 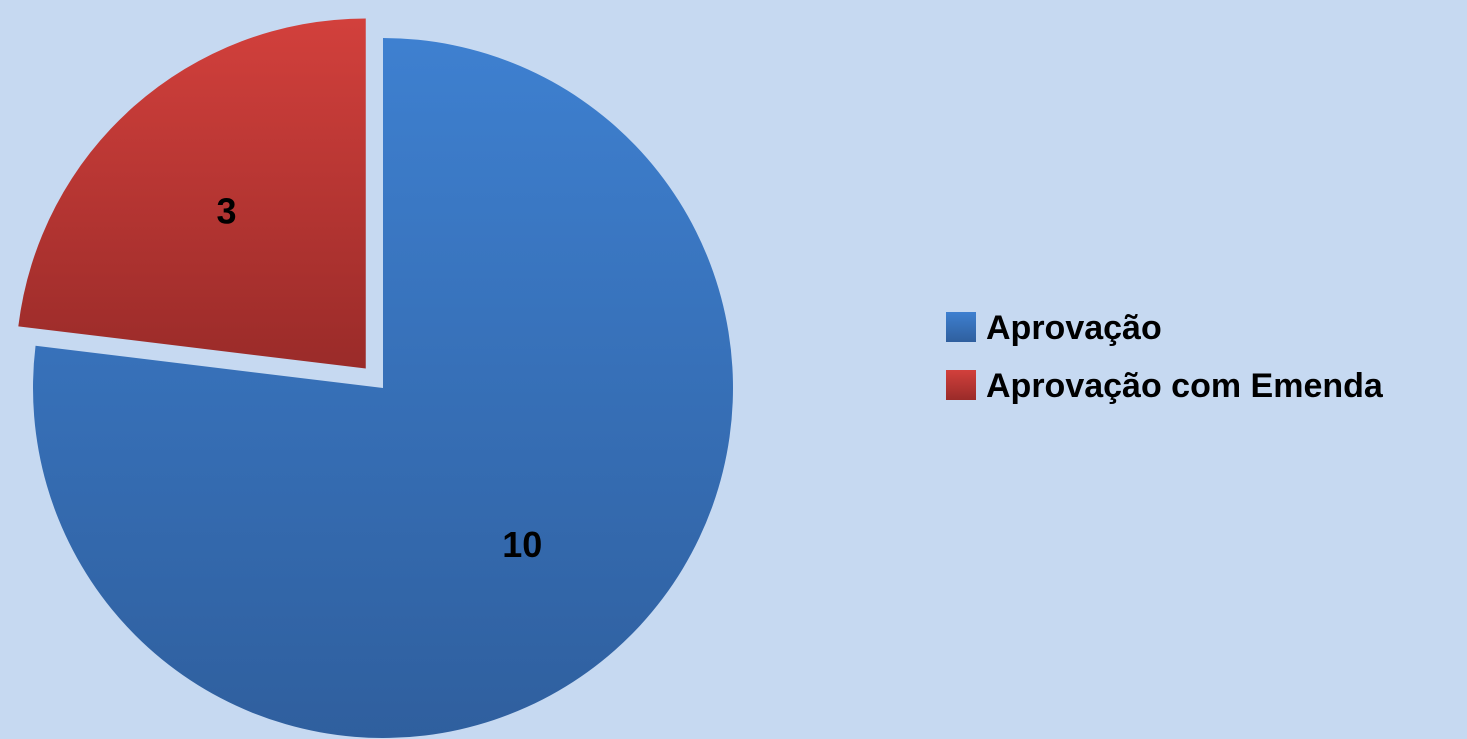 What do you see at coordinates (522, 544) in the screenshot?
I see `data-label-1: 10` at bounding box center [522, 544].